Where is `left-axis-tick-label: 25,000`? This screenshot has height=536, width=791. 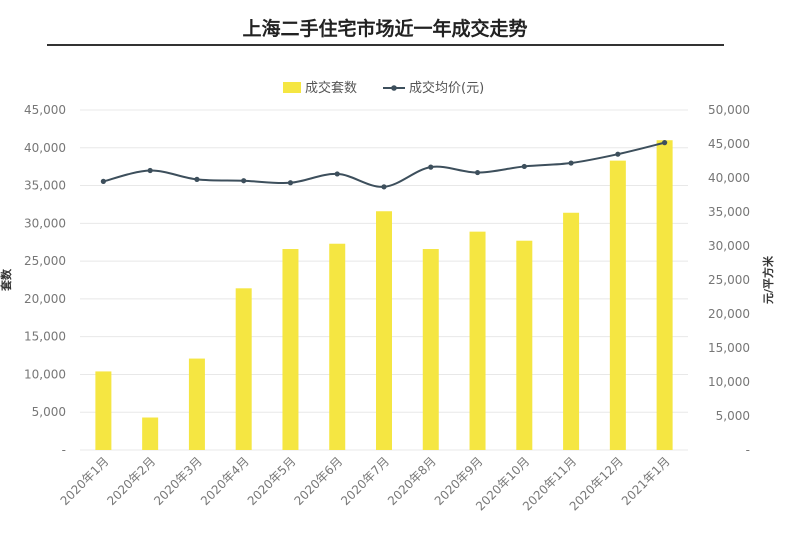
left-axis-tick-label: 25,000 is located at coordinates (45, 261).